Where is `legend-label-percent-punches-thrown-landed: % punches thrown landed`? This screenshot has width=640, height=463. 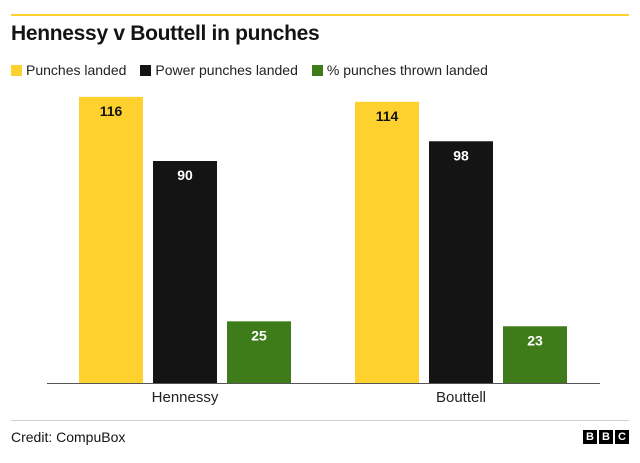
legend-label-percent-punches-thrown-landed: % punches thrown landed is located at coordinates (407, 70).